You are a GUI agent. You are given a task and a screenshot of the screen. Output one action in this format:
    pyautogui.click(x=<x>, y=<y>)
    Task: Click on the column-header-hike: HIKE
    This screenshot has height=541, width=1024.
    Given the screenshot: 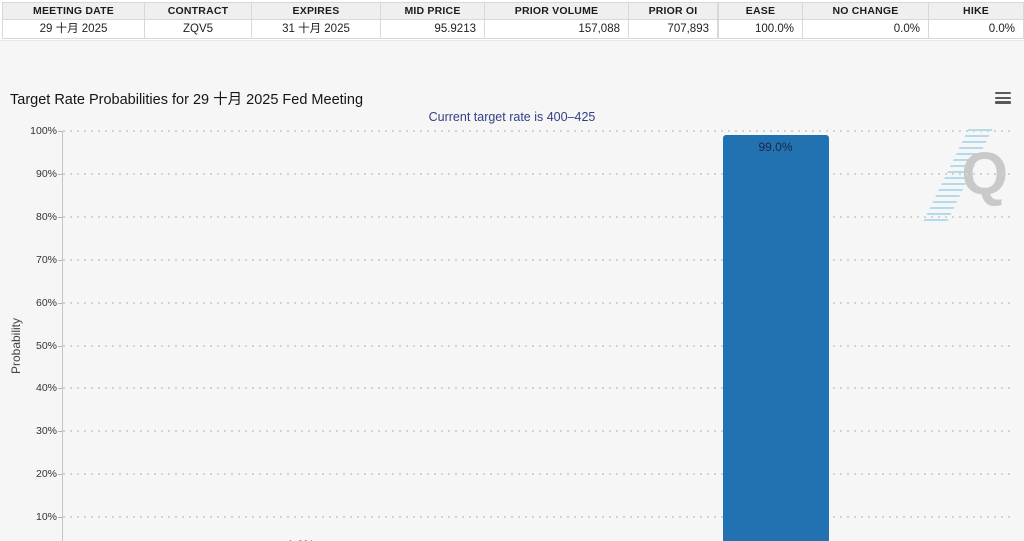 What is the action you would take?
    pyautogui.click(x=976, y=11)
    